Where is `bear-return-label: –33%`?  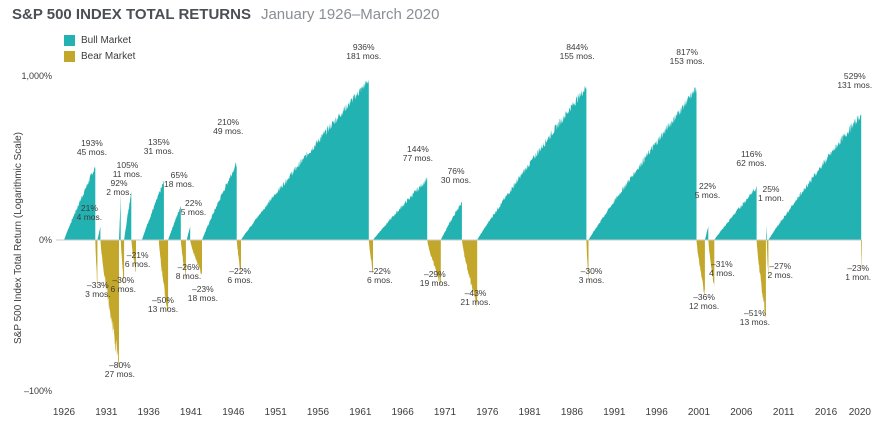 bear-return-label: –33% is located at coordinates (98, 285).